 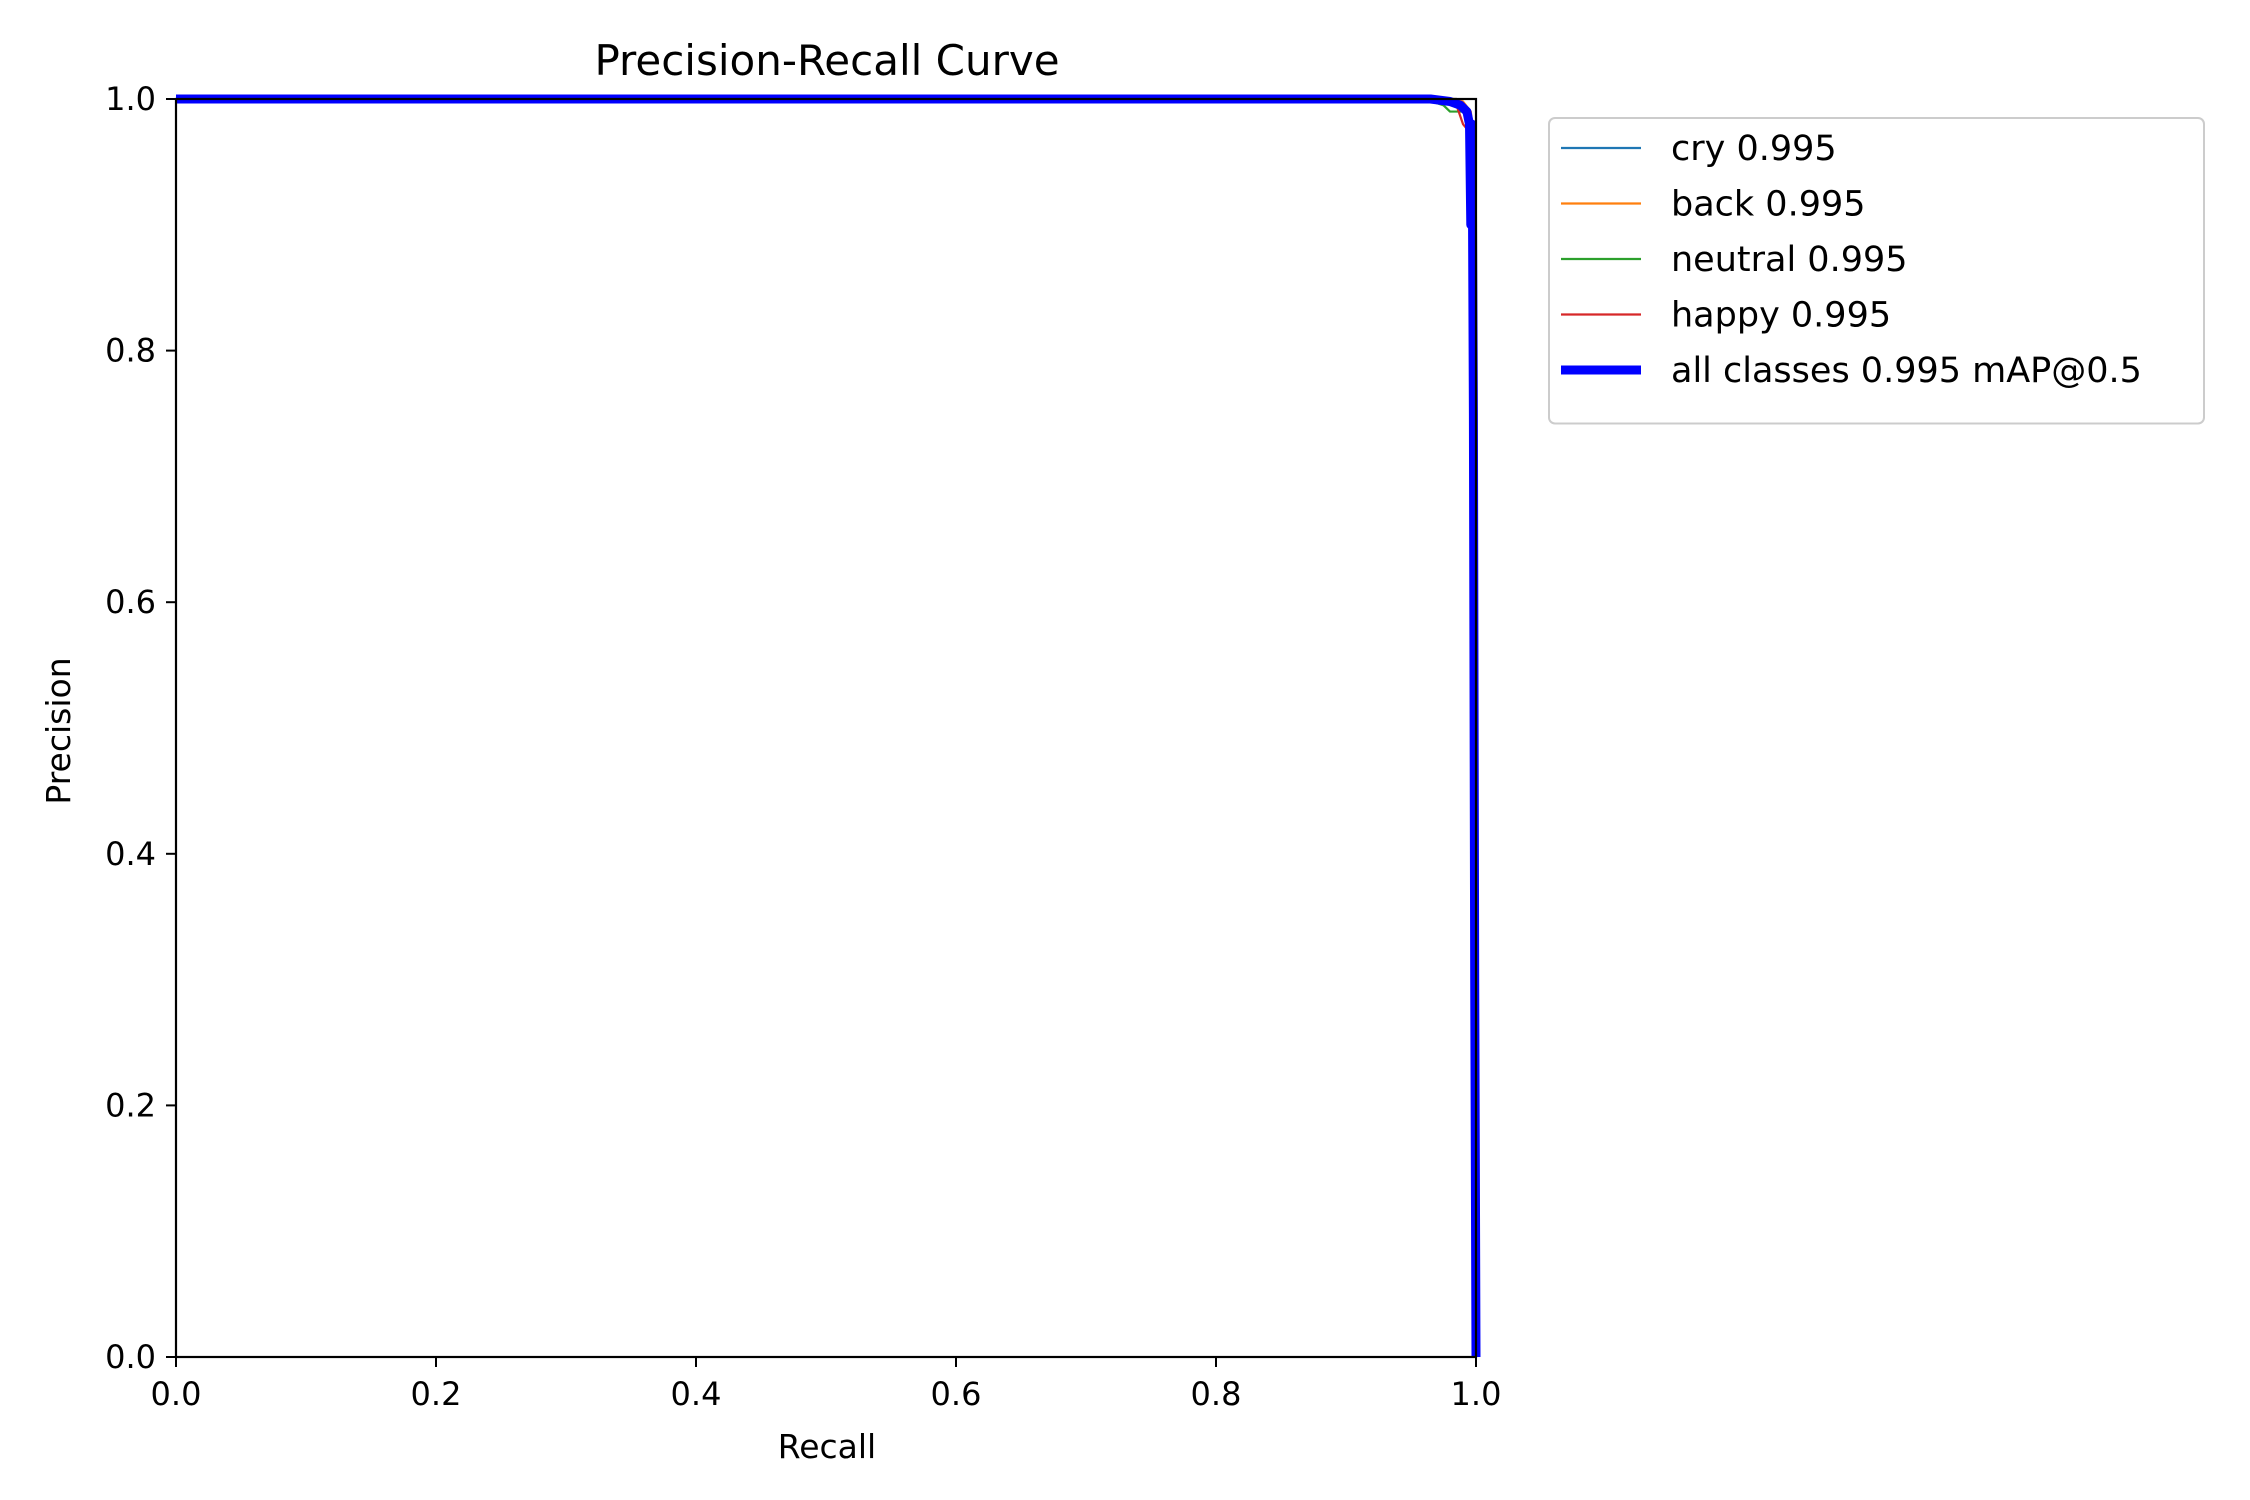 I want to click on y-axis-ticks: 0.0 0.2 0.4 0.6 0.8 1.0, so click(x=140, y=728).